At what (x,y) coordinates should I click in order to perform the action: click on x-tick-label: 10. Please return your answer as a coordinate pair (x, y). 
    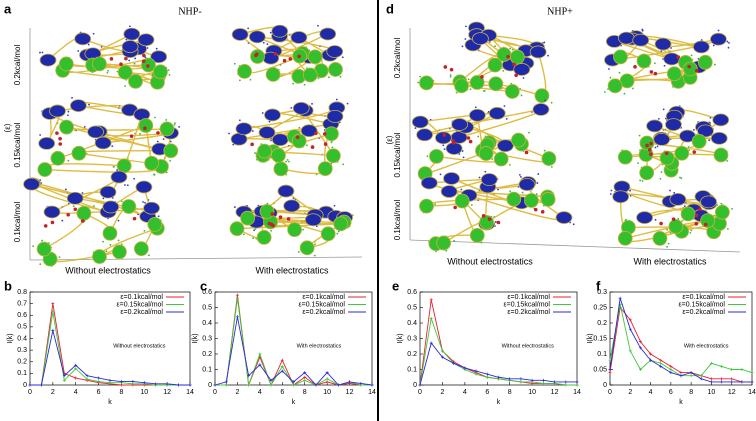
    Looking at the image, I should click on (712, 392).